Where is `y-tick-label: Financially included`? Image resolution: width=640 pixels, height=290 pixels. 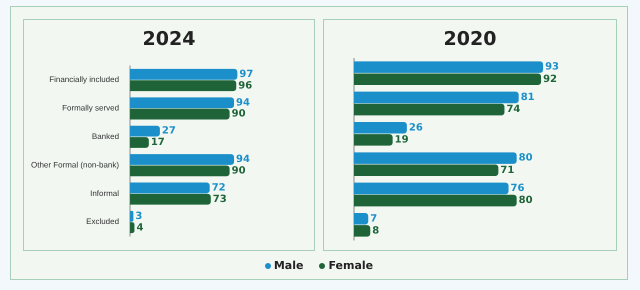
y-tick-label: Financially included is located at coordinates (84, 79).